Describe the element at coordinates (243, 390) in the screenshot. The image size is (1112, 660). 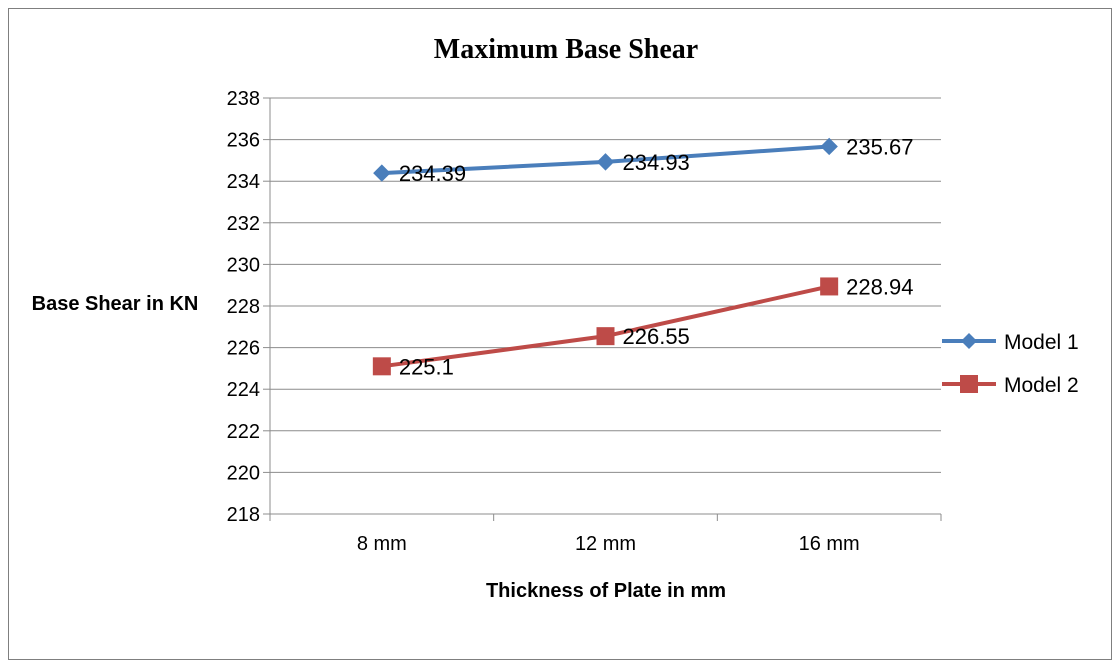
I see `y-tick-label: 224` at that location.